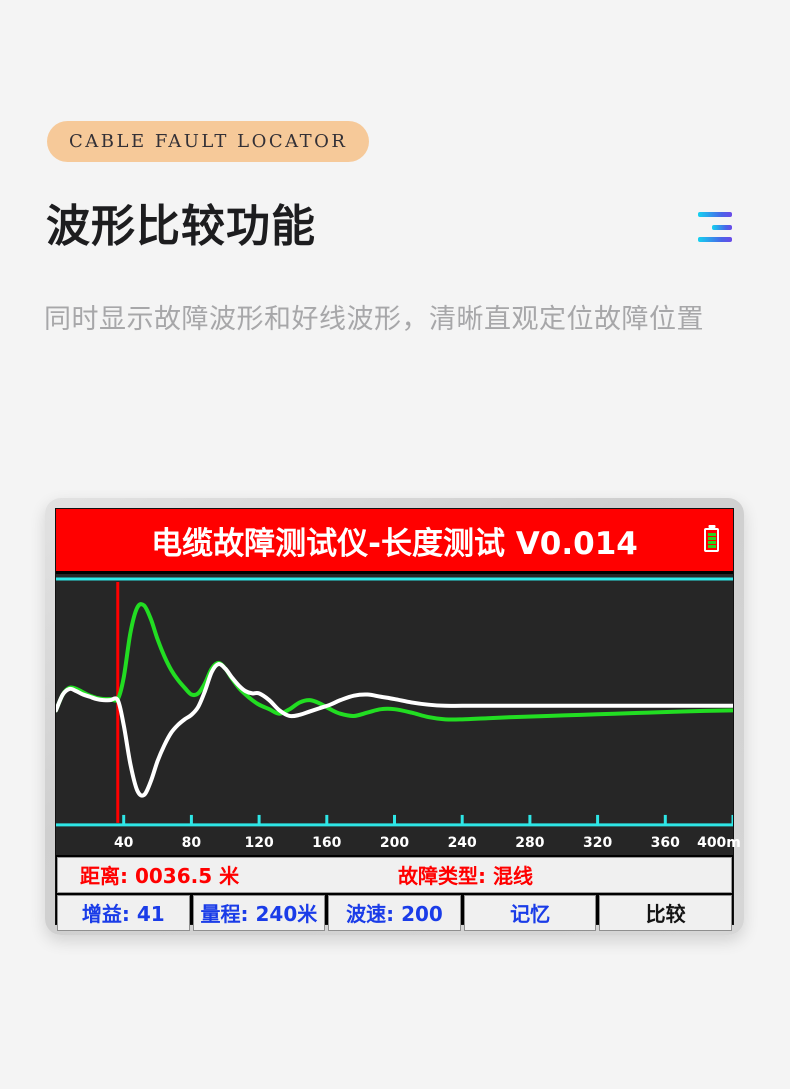 Image resolution: width=790 pixels, height=1089 pixels. What do you see at coordinates (597, 842) in the screenshot?
I see `x-axis-tick-label: 320` at bounding box center [597, 842].